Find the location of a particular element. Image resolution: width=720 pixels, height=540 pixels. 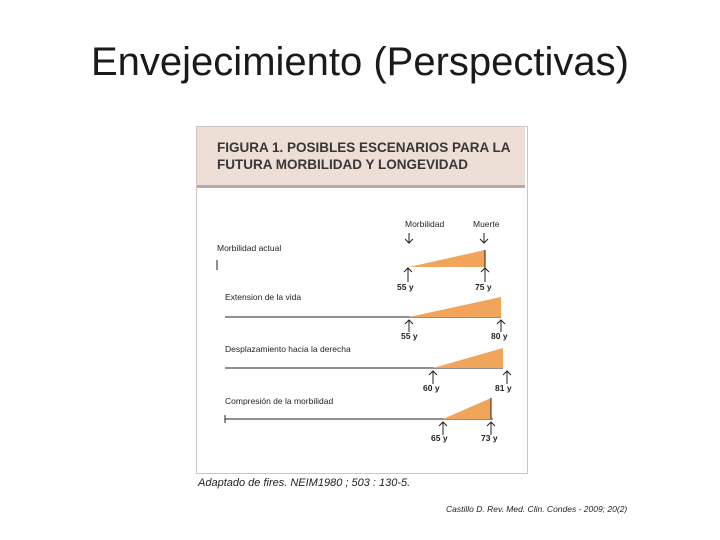

scenario-morbilidad-actual: Morbilidad actual 55 y 75 y is located at coordinates (354, 267).